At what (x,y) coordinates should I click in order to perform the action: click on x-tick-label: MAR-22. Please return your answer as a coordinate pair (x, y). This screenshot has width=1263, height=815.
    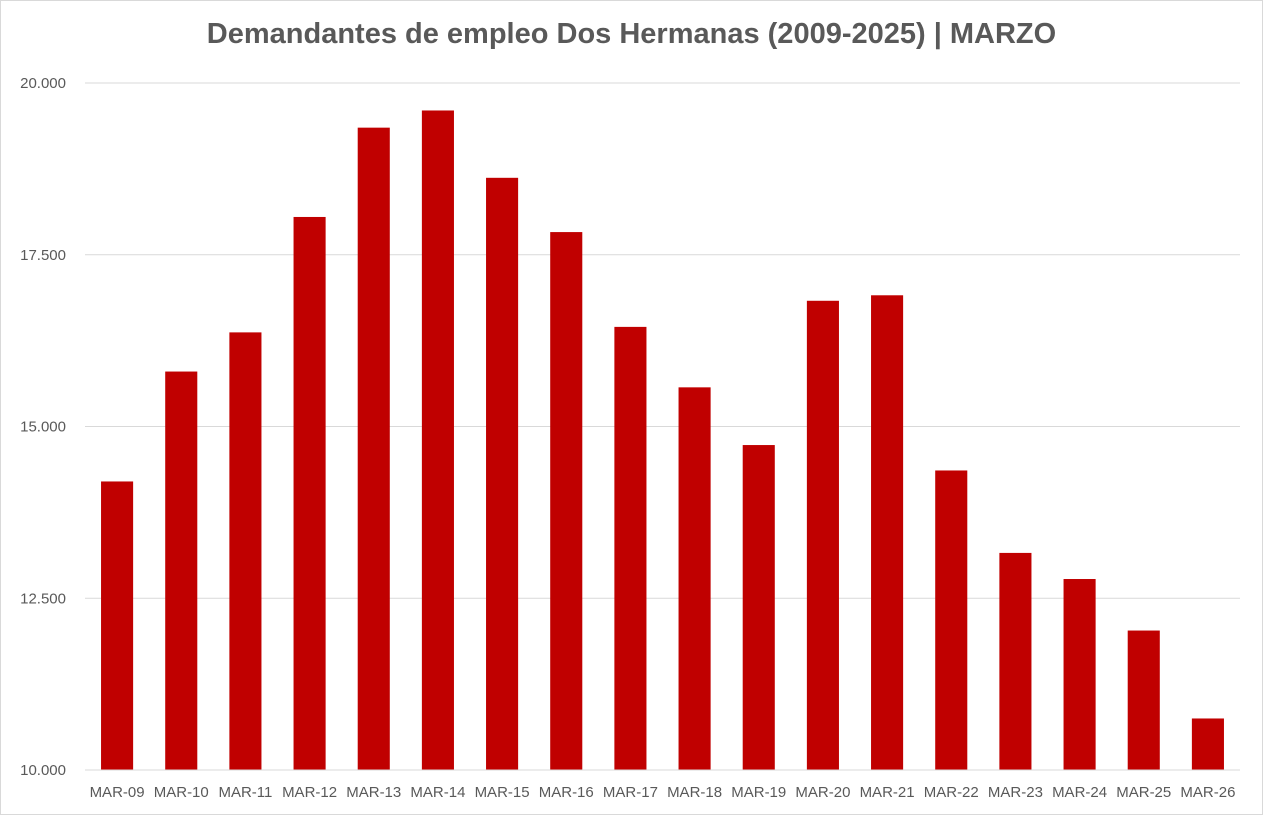
    Looking at the image, I should click on (951, 792).